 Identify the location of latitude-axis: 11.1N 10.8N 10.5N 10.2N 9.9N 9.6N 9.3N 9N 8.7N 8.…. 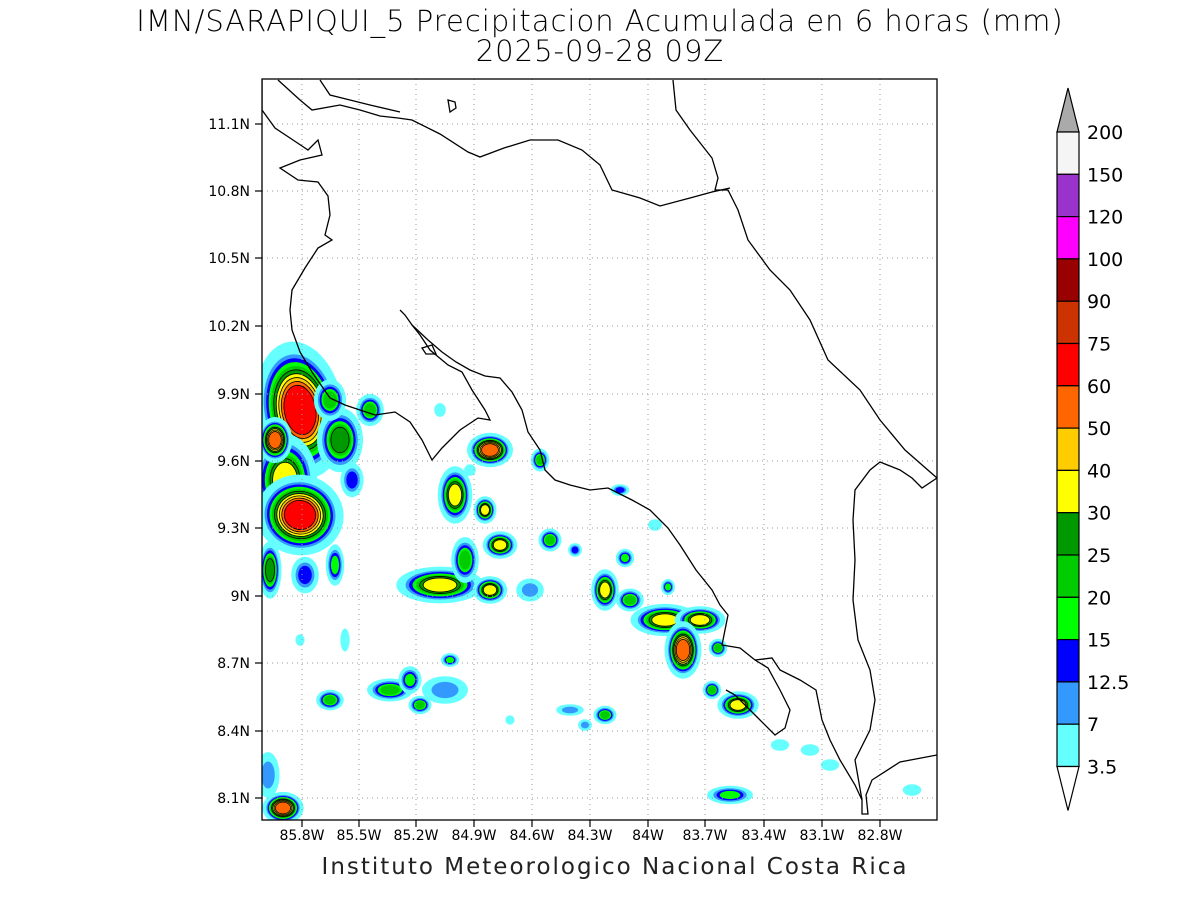
(235, 462).